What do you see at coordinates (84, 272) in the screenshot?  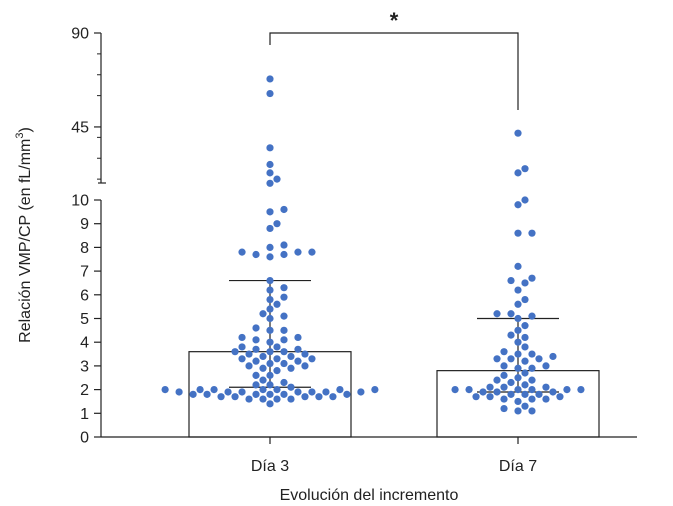 I see `y-tick-label: 7` at bounding box center [84, 272].